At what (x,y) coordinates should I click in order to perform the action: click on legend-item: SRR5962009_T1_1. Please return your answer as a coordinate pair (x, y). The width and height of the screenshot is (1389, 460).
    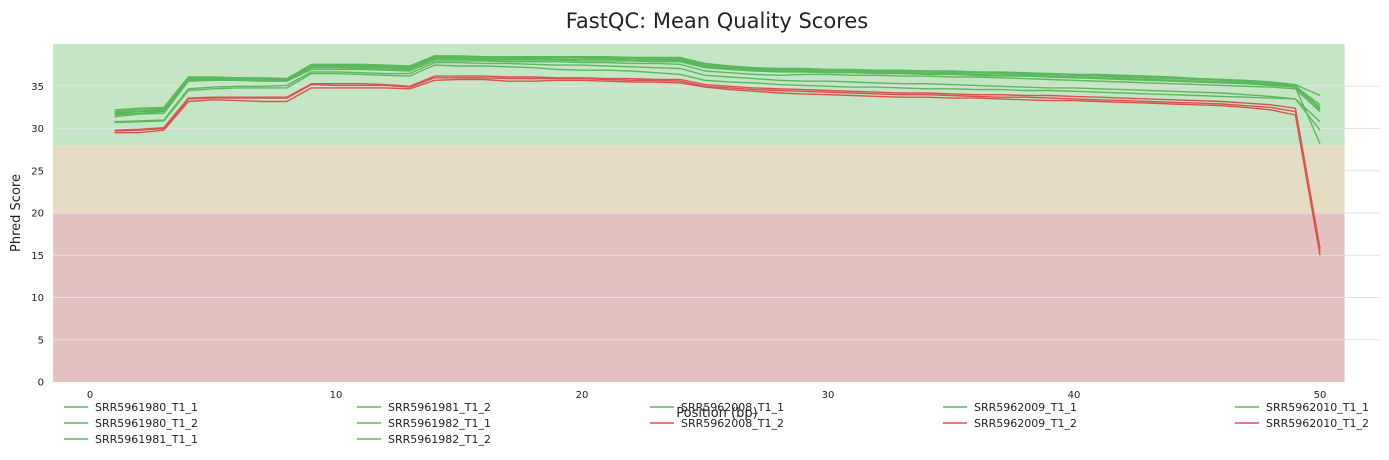
    Looking at the image, I should click on (1010, 407).